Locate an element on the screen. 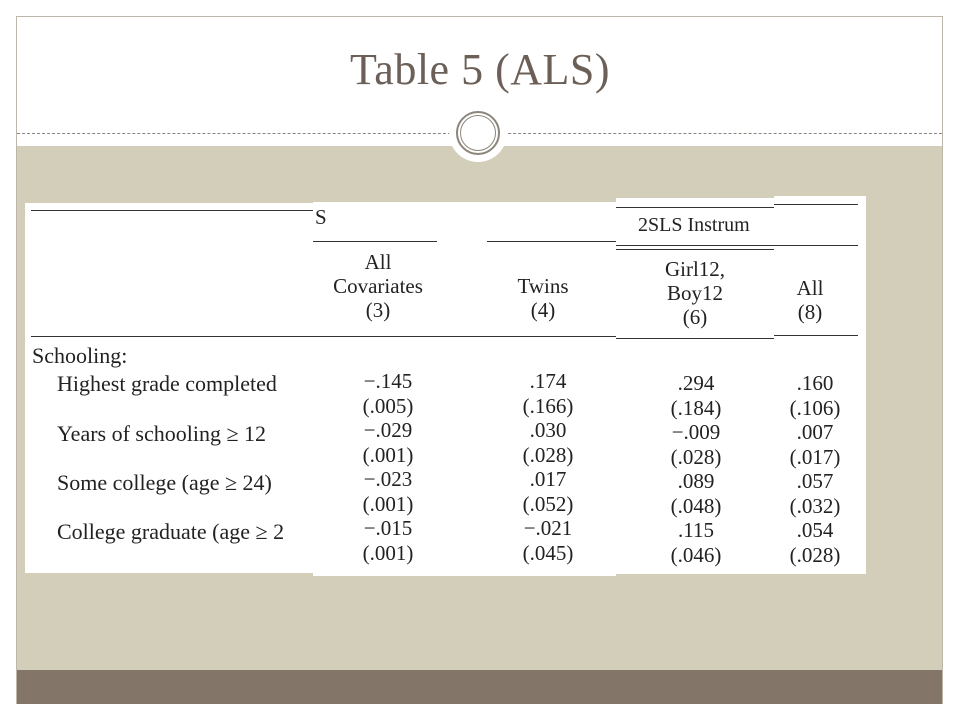 The image size is (960, 720). row-label-years-schooling: Years of schooling ≥ 12 is located at coordinates (162, 433).